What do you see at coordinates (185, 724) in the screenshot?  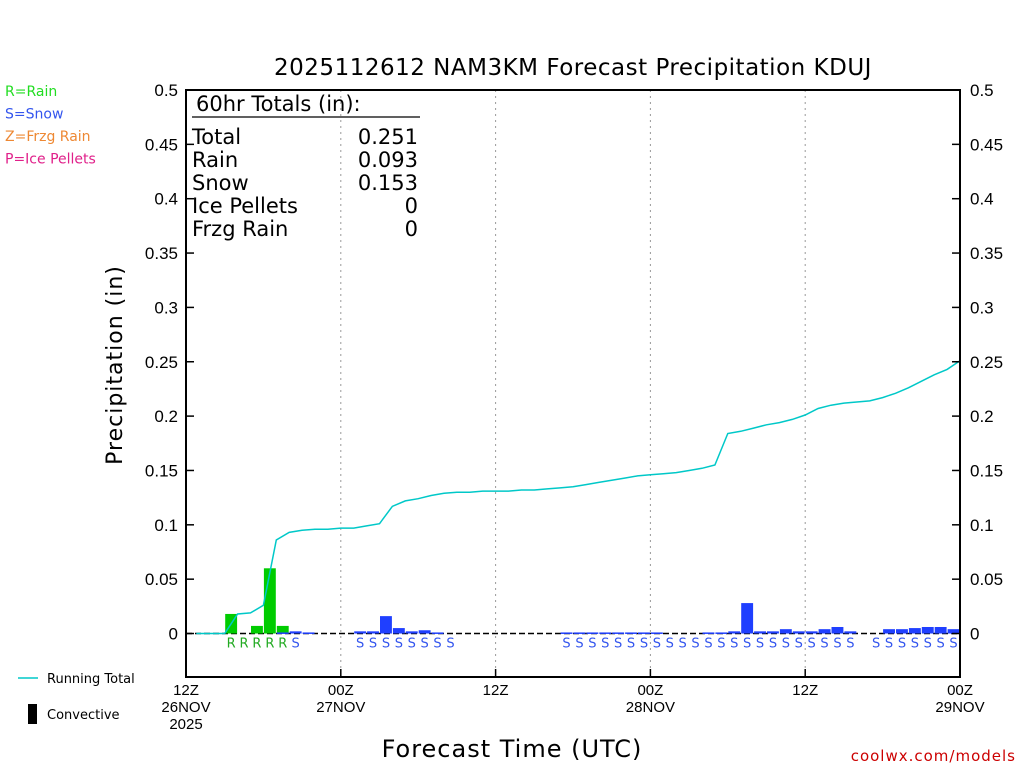 I see `x-tick-label: 2025` at bounding box center [185, 724].